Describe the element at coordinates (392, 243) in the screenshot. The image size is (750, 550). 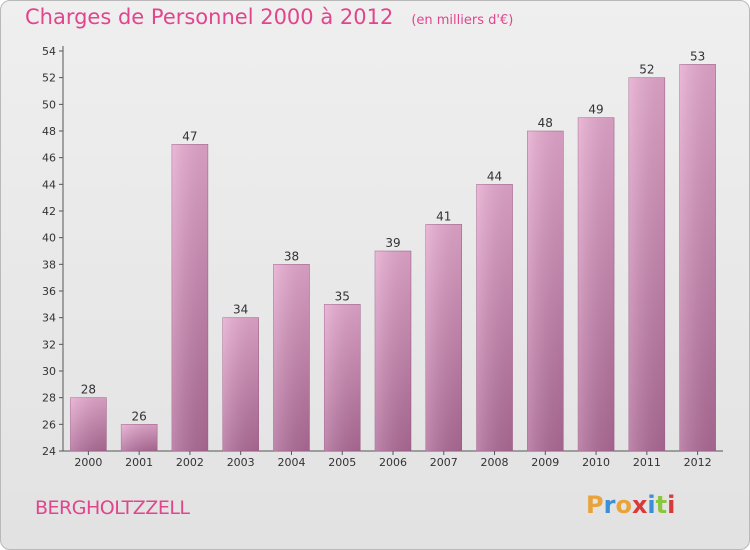
I see `bar-value-label: 39` at that location.